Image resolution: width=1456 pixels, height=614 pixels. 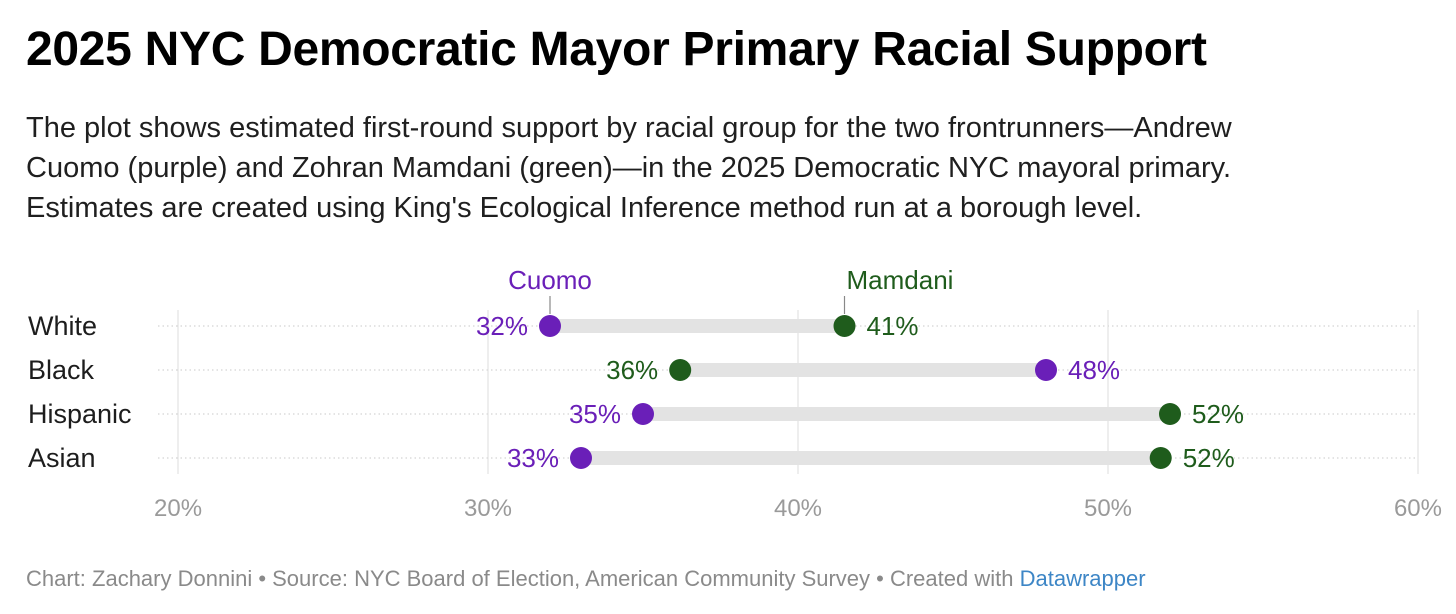 I want to click on cuomo-value-label: 32%, so click(x=502, y=326).